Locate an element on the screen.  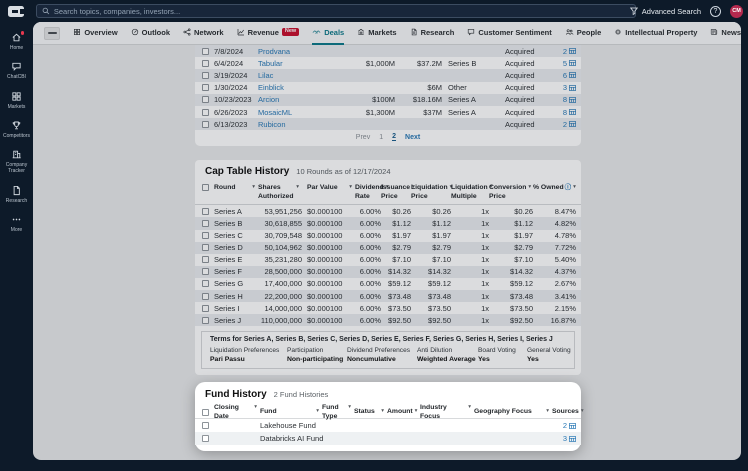
fund-sources-link: 2 is located at coordinates (564, 425).